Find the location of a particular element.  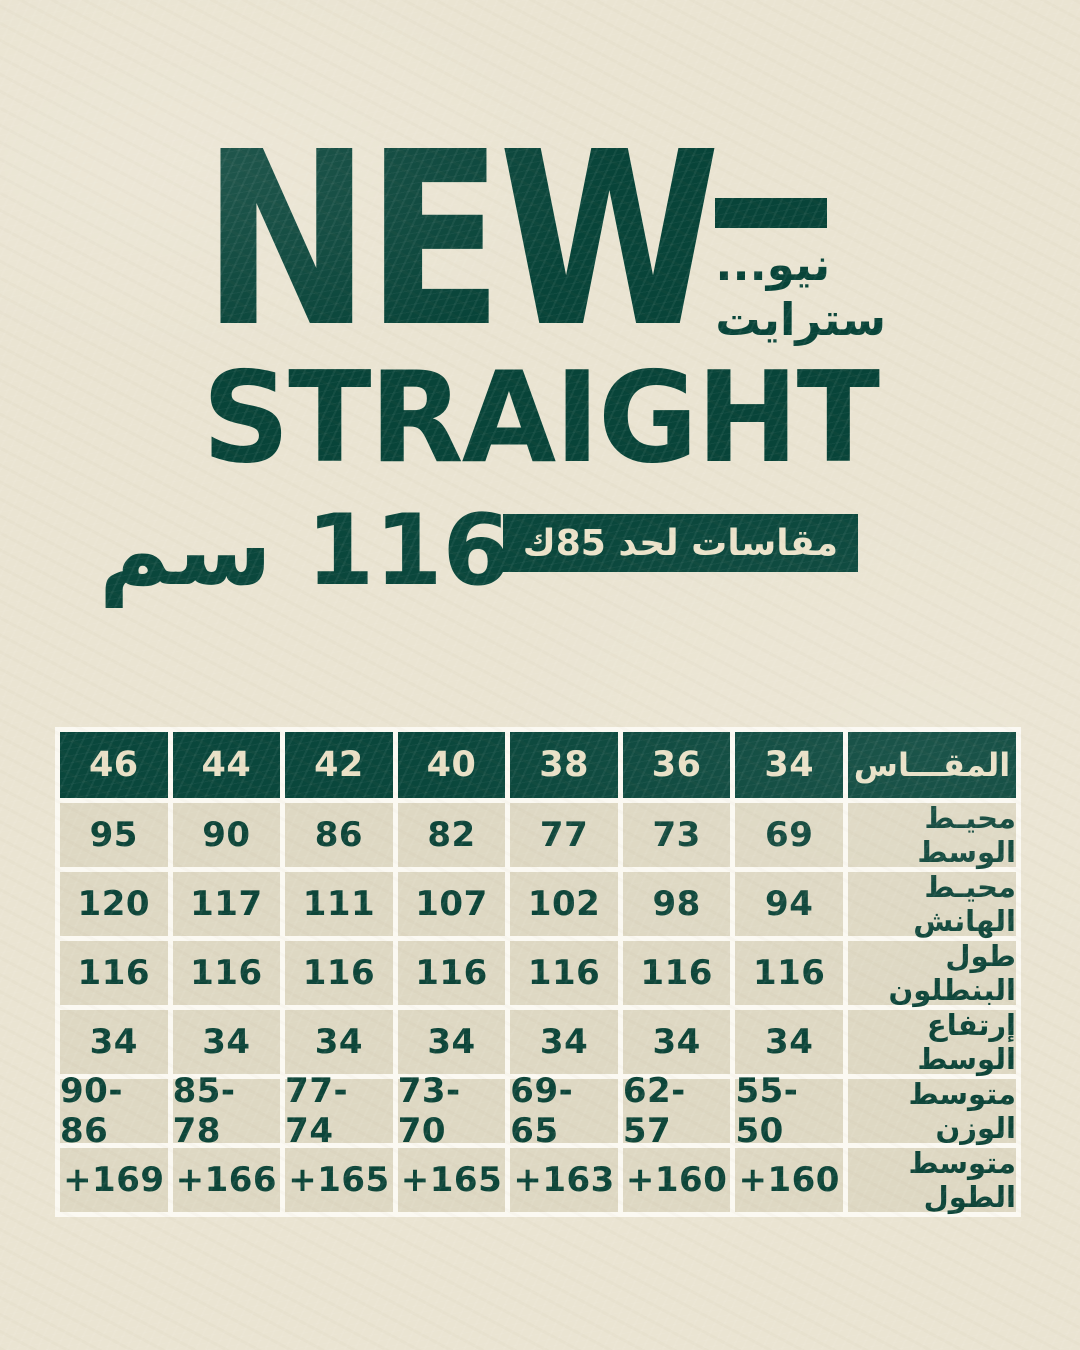

weight-limit-banner: مقاسات لحد 85ك is located at coordinates (680, 543).